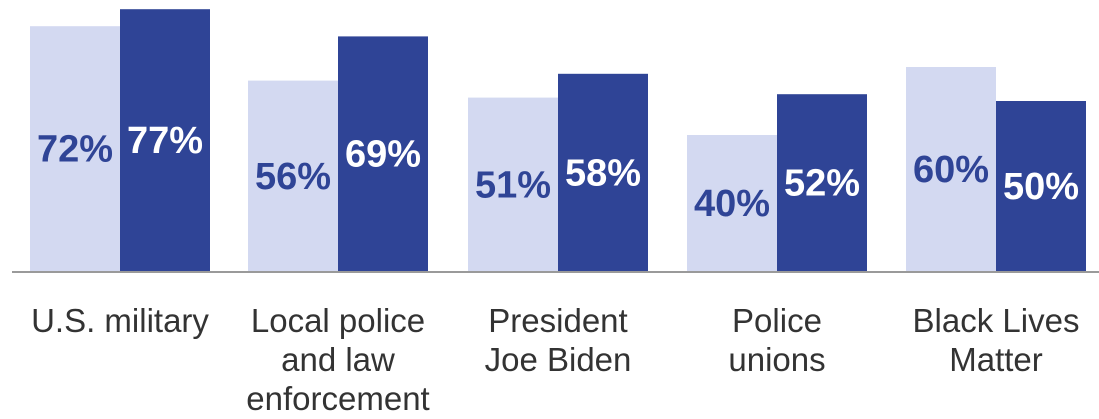 The width and height of the screenshot is (1099, 419). I want to click on category-label-5-line-1: Black Lives, so click(996, 320).